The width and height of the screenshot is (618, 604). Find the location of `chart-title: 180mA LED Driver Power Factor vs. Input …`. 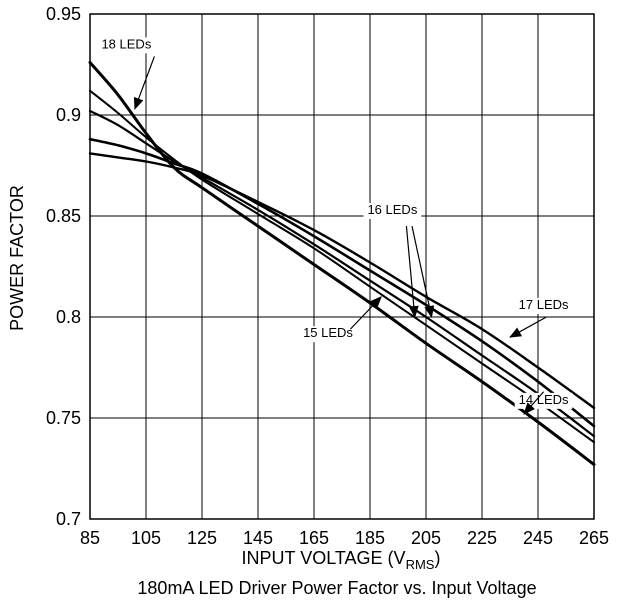

chart-title: 180mA LED Driver Power Factor vs. Input … is located at coordinates (336, 588).